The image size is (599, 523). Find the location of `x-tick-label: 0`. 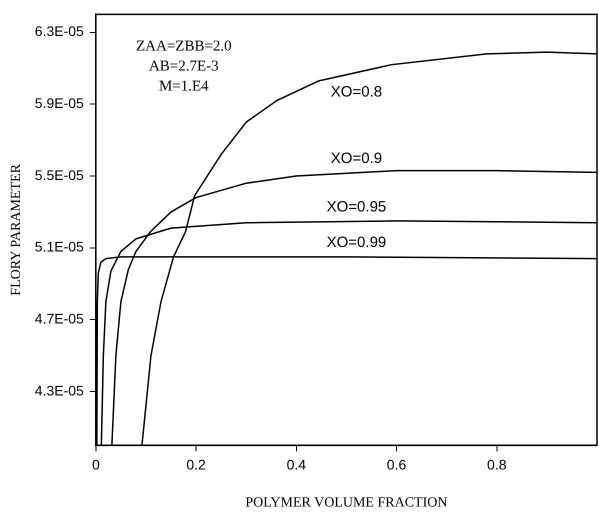

x-tick-label: 0 is located at coordinates (96, 464).